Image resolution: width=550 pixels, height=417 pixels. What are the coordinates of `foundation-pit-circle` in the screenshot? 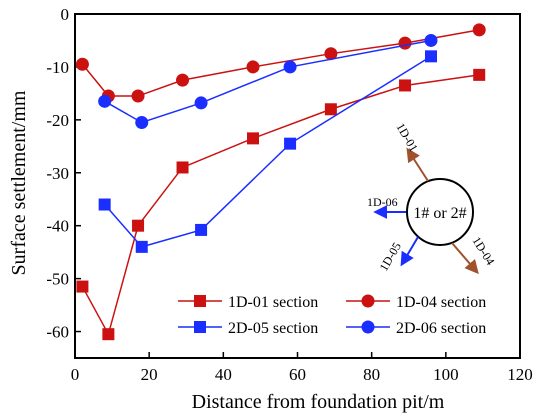 It's located at (440, 212).